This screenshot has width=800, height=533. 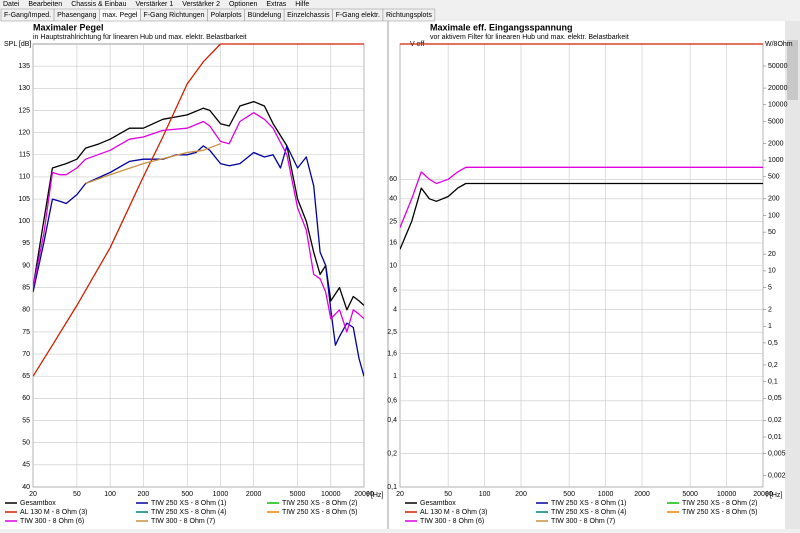 I want to click on y-tick-label: 40, so click(x=393, y=199).